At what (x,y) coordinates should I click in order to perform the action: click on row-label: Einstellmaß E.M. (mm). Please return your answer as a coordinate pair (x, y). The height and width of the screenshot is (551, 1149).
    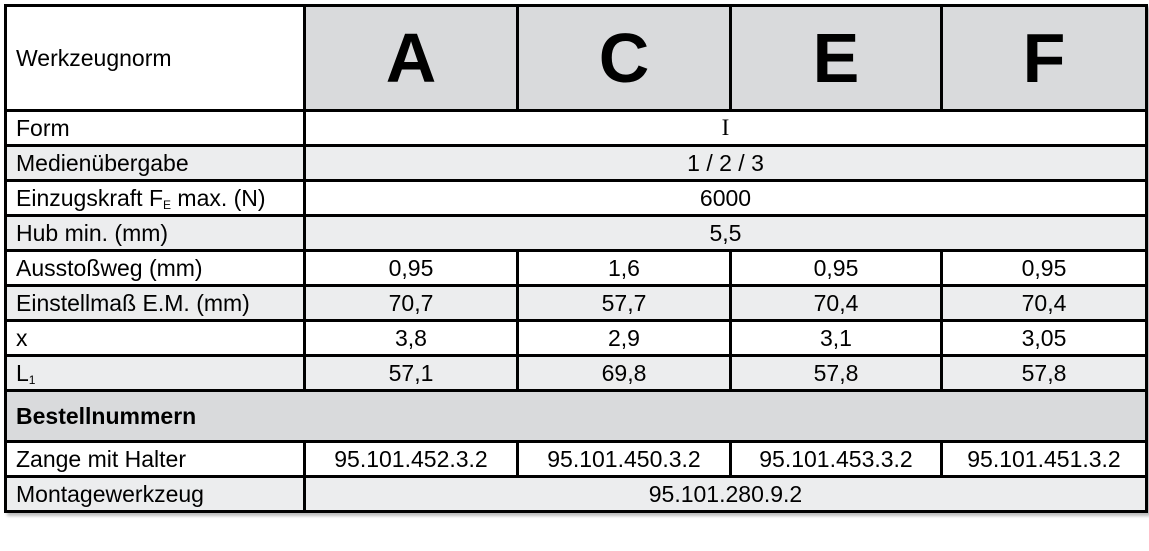
    Looking at the image, I should click on (155, 303).